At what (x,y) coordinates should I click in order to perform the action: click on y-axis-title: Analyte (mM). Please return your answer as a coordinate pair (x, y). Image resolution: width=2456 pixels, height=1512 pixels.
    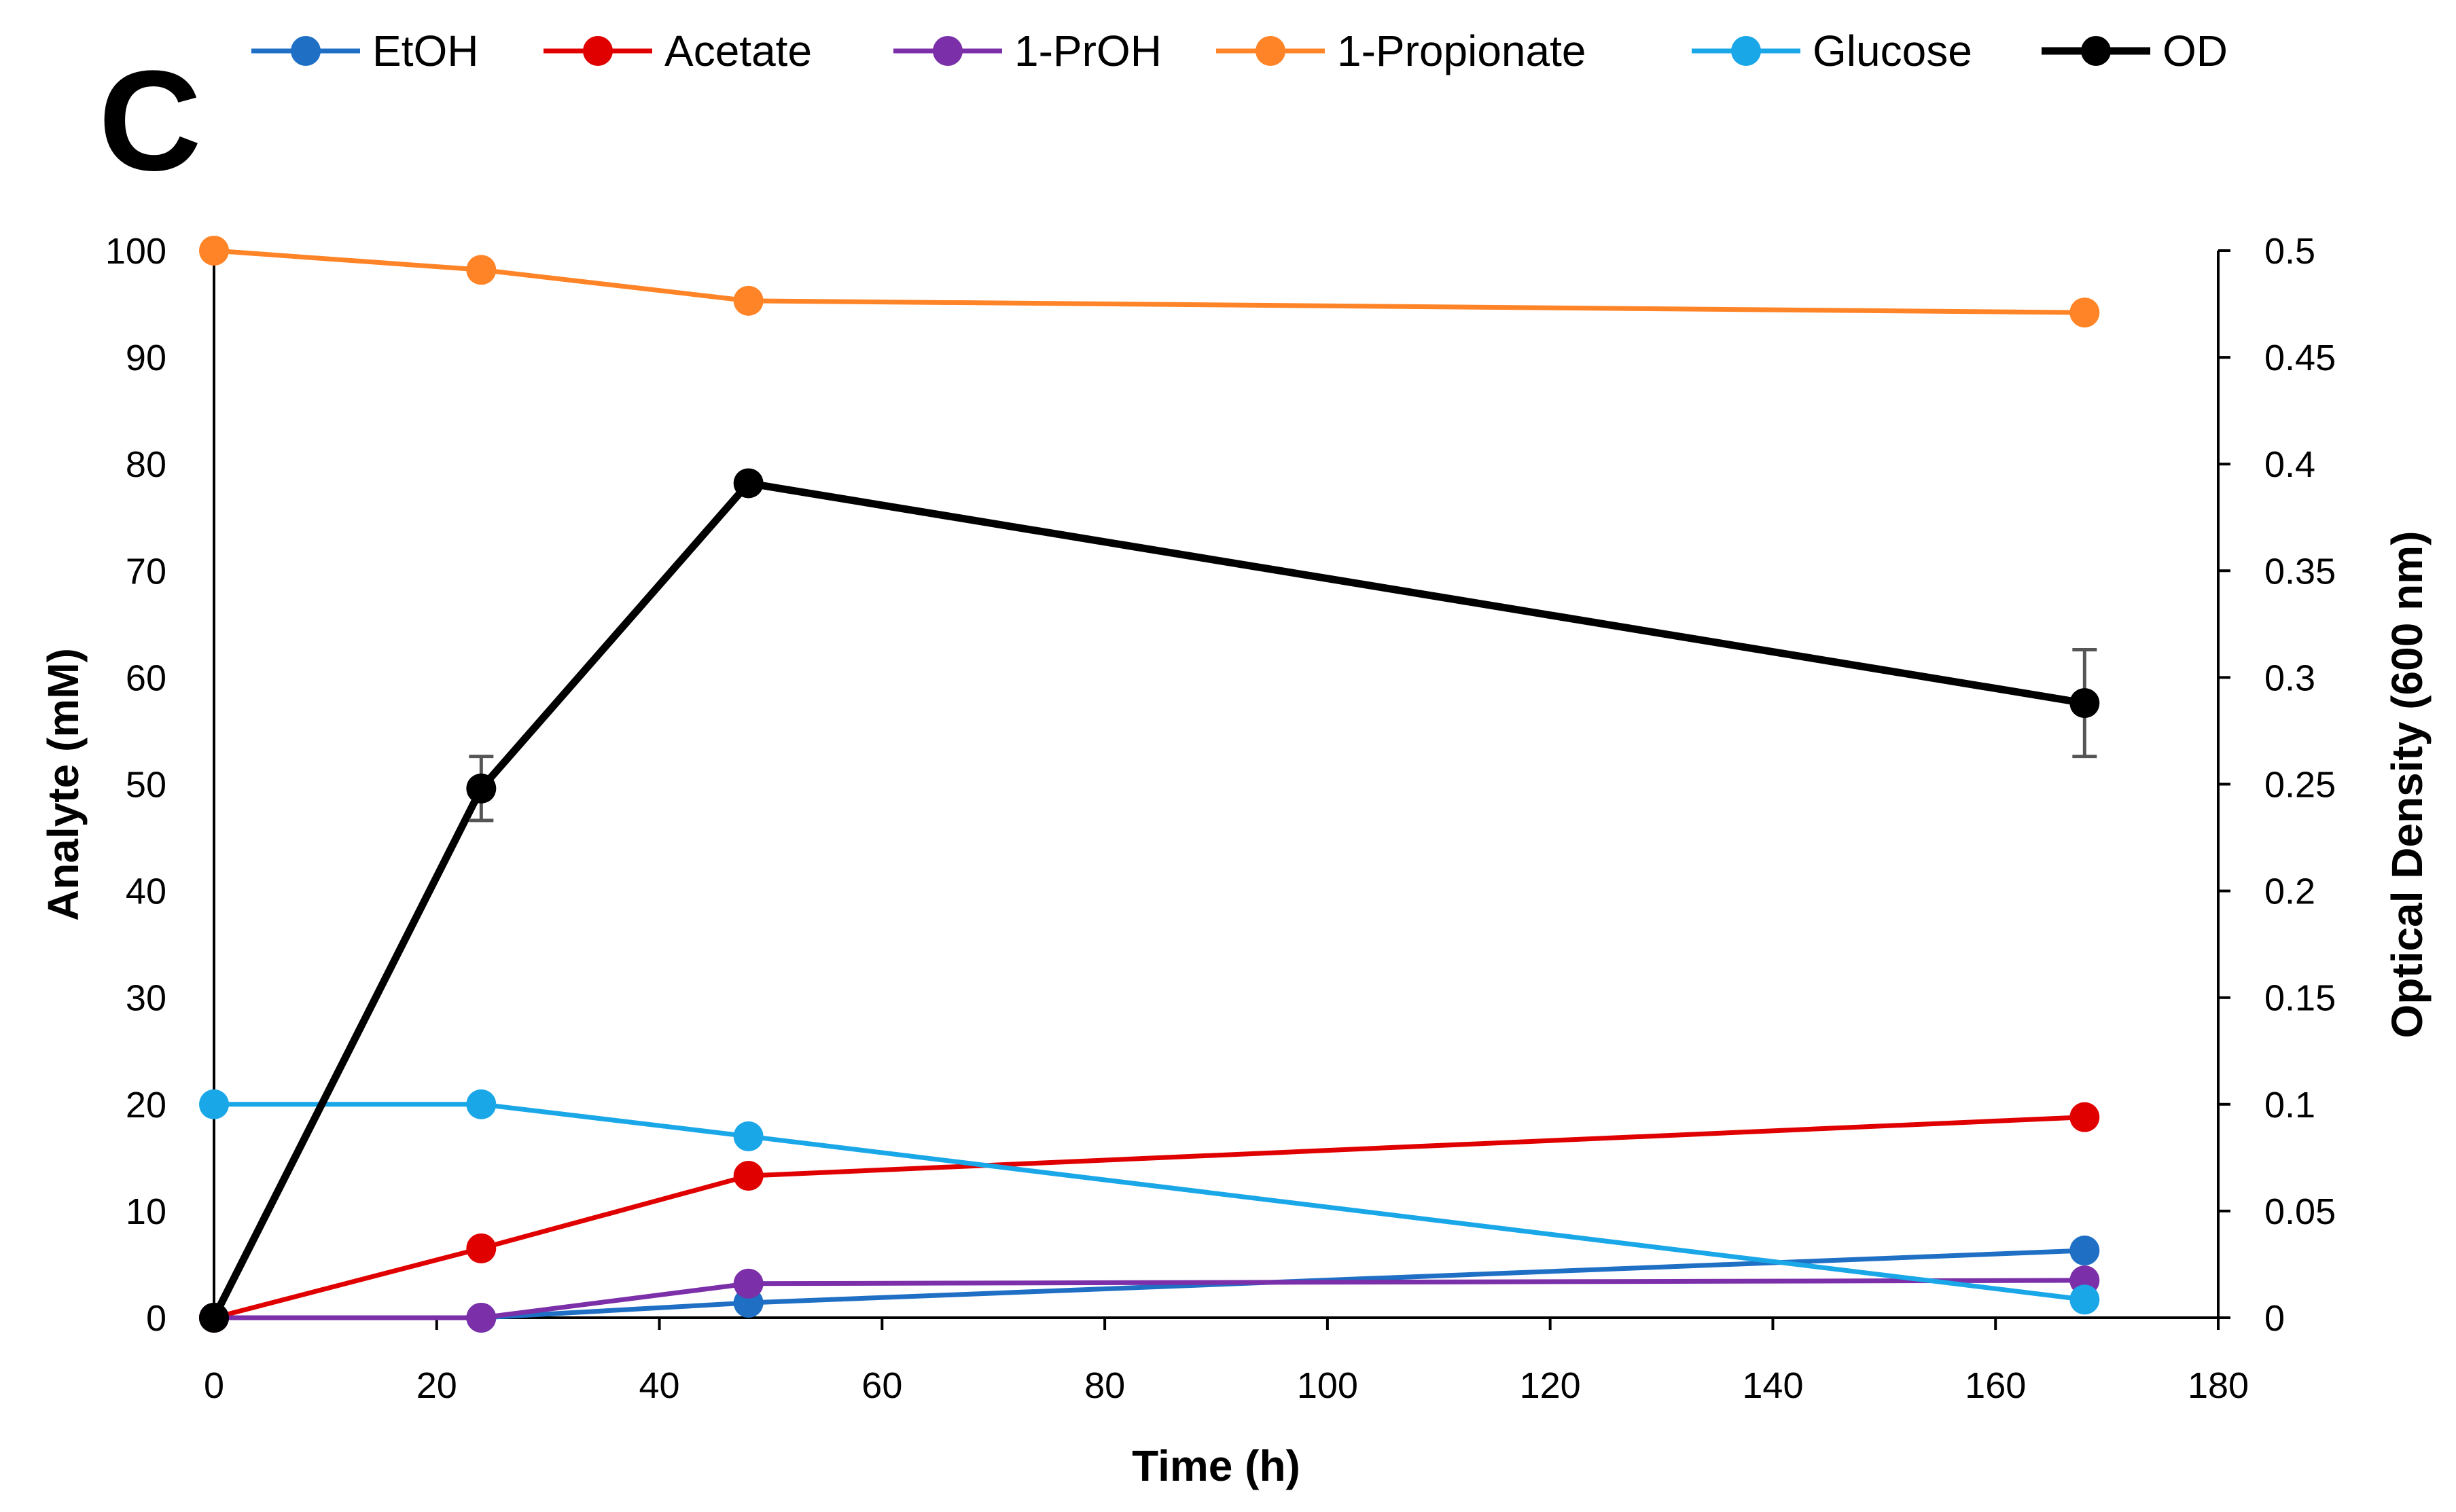
    Looking at the image, I should click on (63, 785).